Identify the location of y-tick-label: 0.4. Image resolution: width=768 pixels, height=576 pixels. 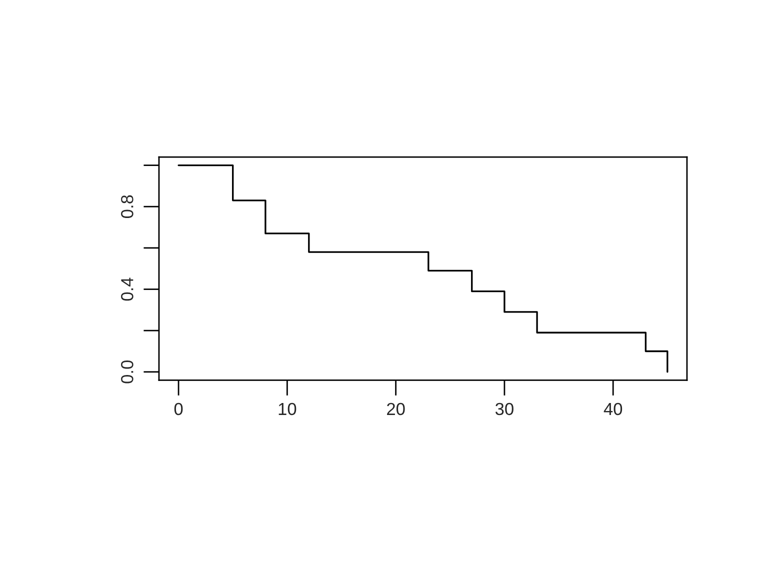
(127, 289).